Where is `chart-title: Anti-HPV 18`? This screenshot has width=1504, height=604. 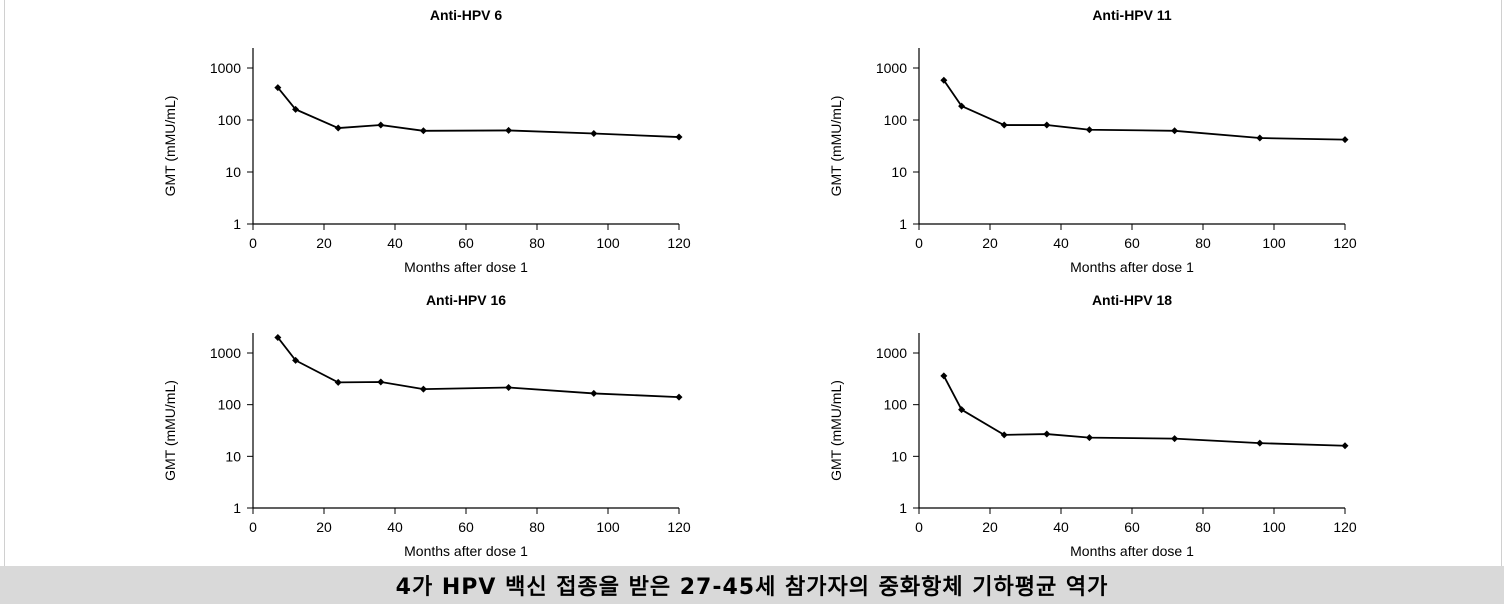
chart-title: Anti-HPV 18 is located at coordinates (1132, 300).